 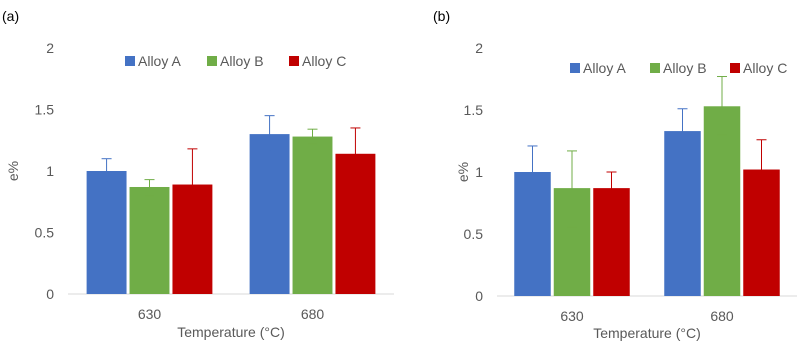 What do you see at coordinates (11, 16) in the screenshot?
I see `panel-a-label: (a)` at bounding box center [11, 16].